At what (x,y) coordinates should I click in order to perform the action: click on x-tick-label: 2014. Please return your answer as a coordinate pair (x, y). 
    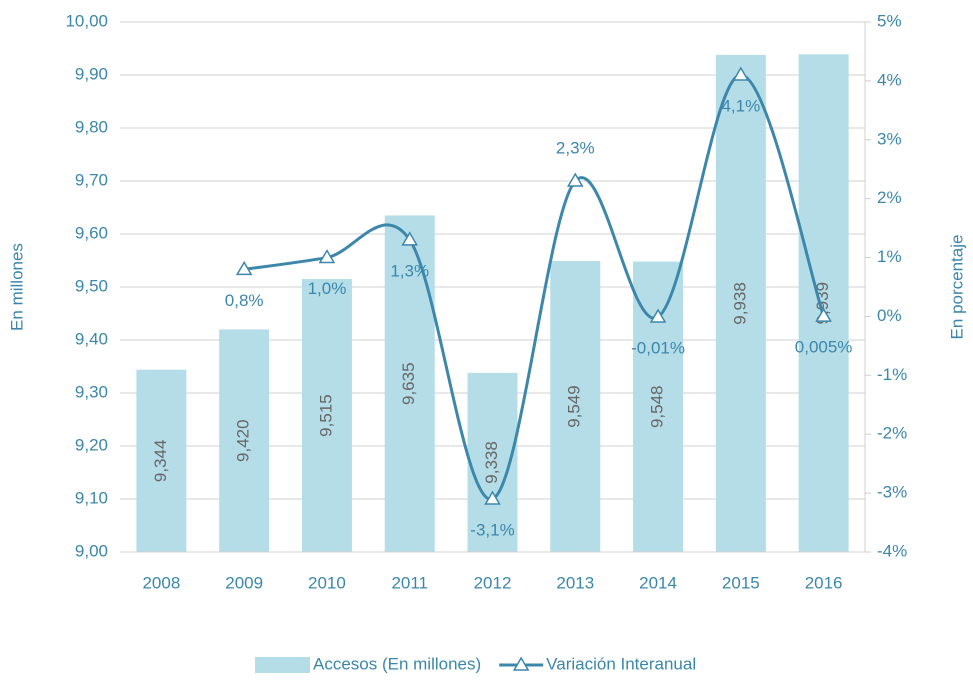
    Looking at the image, I should click on (658, 582).